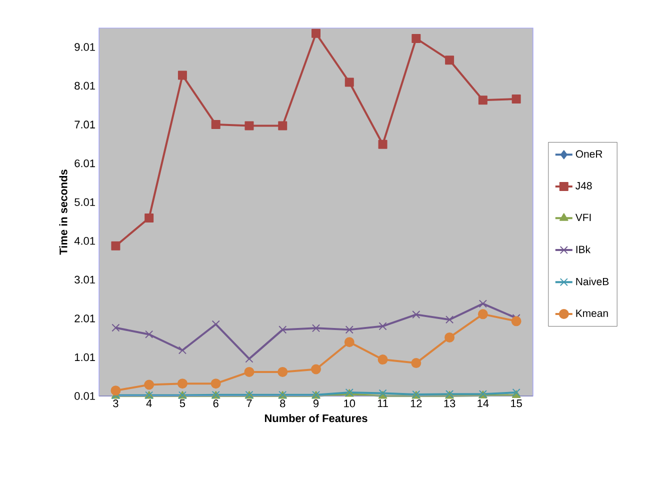 Image resolution: width=655 pixels, height=482 pixels. I want to click on x-axis-title: Number of Features, so click(316, 418).